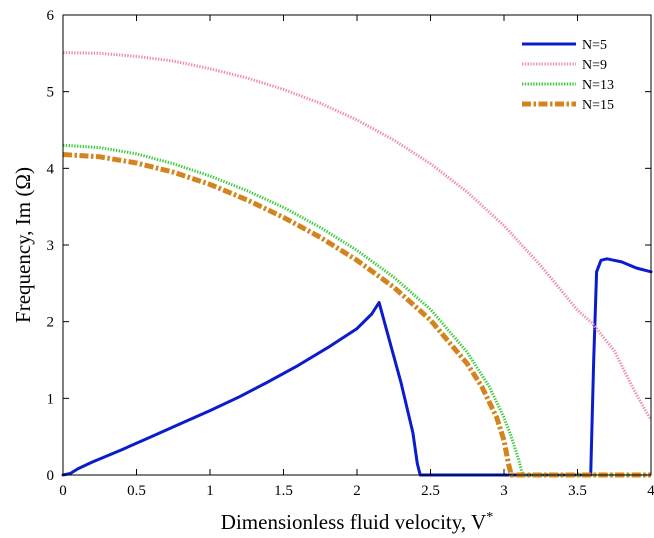  What do you see at coordinates (594, 65) in the screenshot?
I see `legend-label: N=9` at bounding box center [594, 65].